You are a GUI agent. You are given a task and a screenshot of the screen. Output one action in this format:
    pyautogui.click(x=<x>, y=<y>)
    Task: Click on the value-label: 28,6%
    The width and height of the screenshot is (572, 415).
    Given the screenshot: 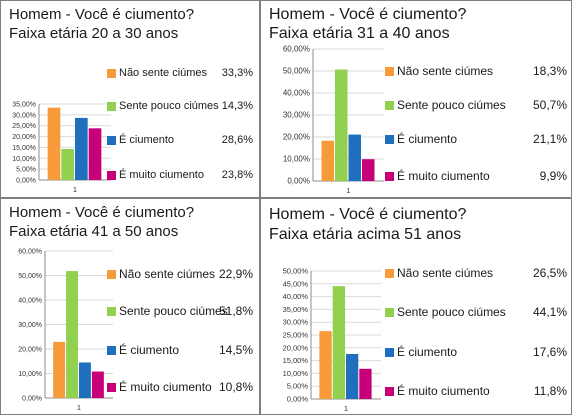 What is the action you would take?
    pyautogui.click(x=237, y=140)
    